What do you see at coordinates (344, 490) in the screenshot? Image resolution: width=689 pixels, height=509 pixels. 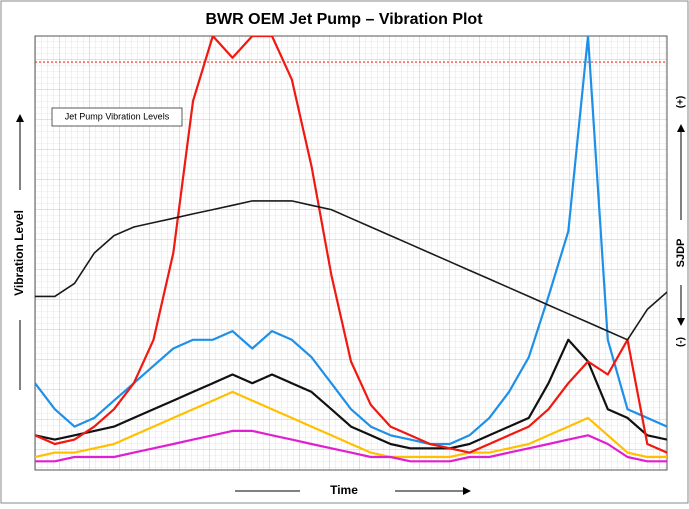 I see `x-axis-label: Time` at bounding box center [344, 490].